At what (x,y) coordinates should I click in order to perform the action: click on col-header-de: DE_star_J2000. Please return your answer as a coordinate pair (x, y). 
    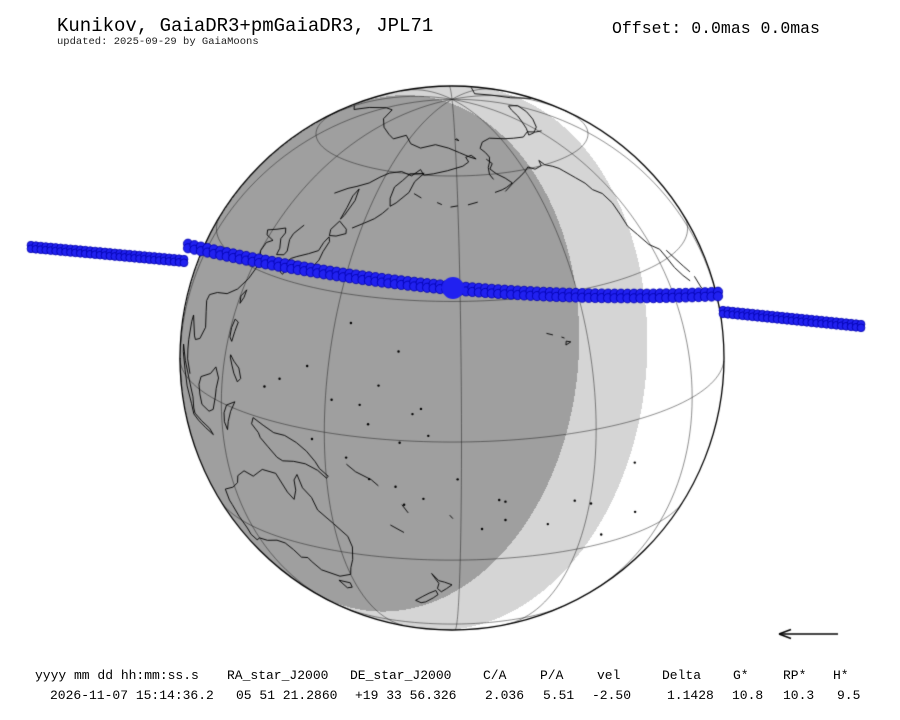
    Looking at the image, I should click on (401, 675).